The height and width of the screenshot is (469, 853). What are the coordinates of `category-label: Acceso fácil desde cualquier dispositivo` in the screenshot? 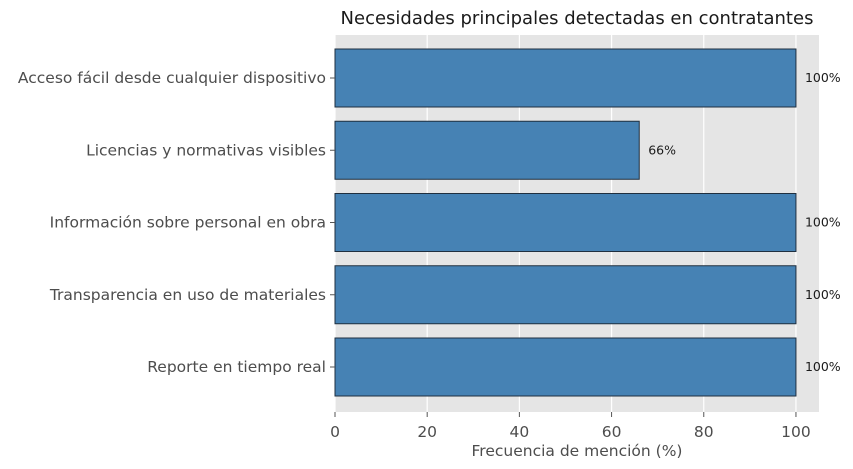 It's located at (172, 78).